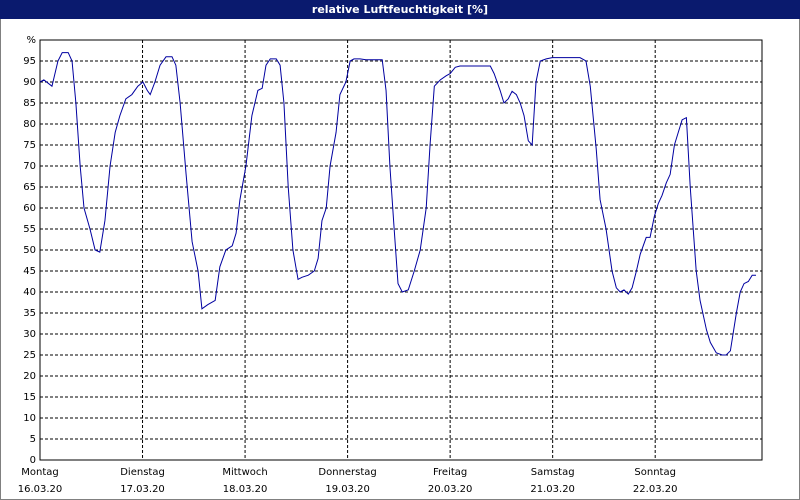 The height and width of the screenshot is (500, 800). Describe the element at coordinates (142, 472) in the screenshot. I see `x-tick-label: Dienstag` at that location.